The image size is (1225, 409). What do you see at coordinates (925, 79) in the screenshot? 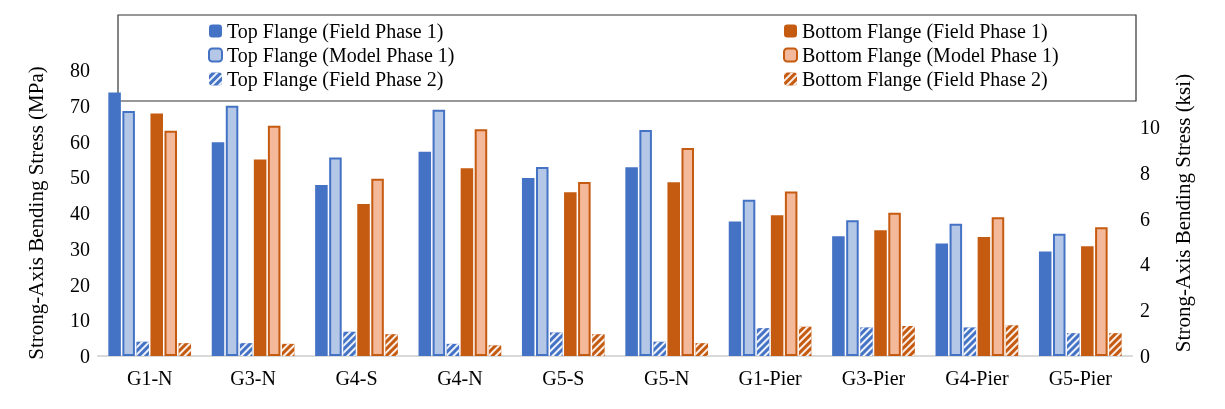
I see `legend-label: Bottom Flange (Field Phase 2)` at bounding box center [925, 79].